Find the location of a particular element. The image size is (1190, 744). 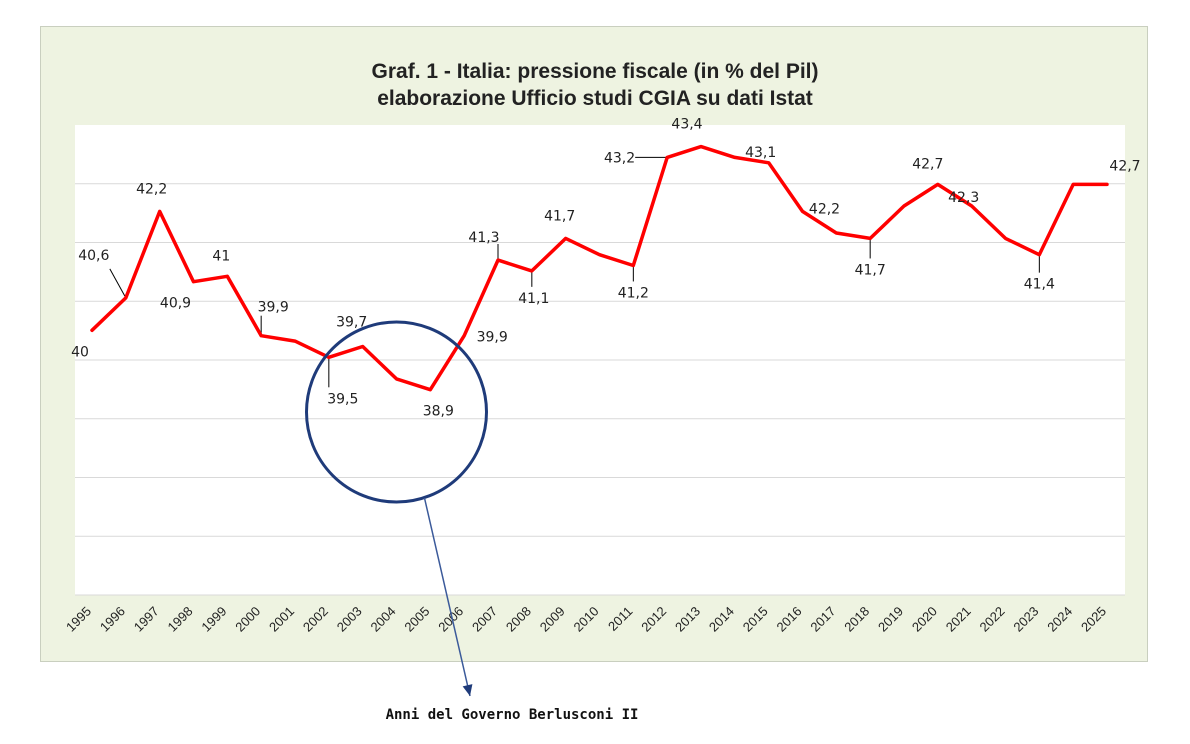

x-tick-label: 2022 is located at coordinates (992, 619).